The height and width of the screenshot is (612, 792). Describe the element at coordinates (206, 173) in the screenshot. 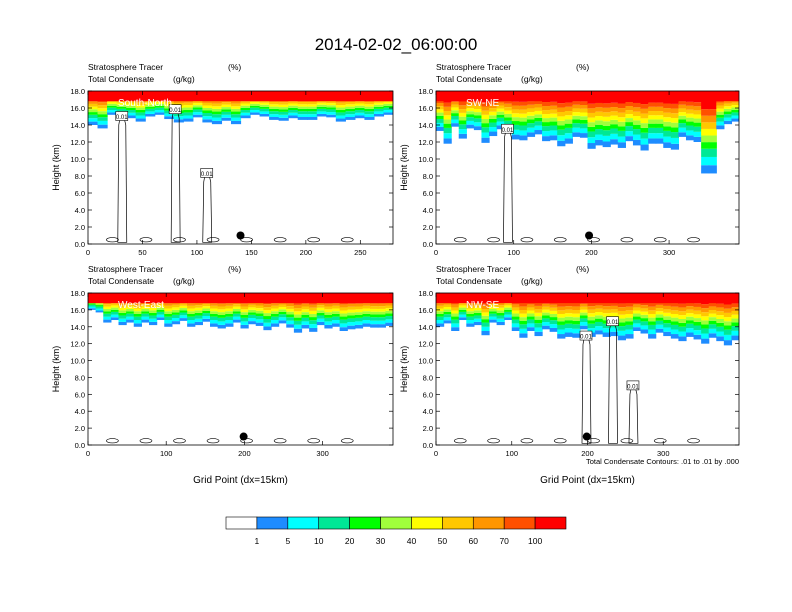

I see `contour-label: 0.01` at that location.